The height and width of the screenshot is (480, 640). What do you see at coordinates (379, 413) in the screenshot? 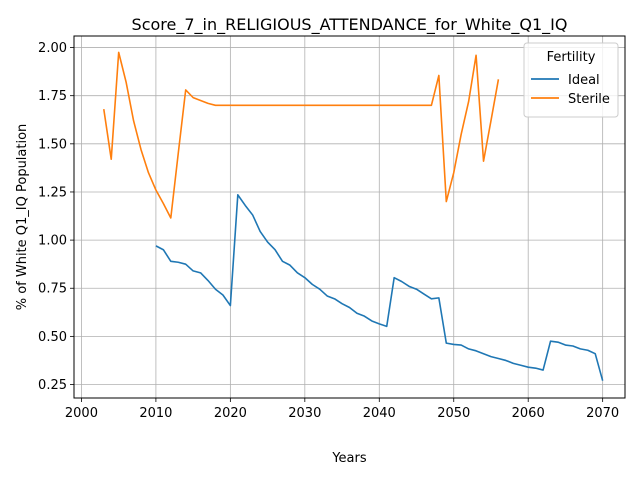
I see `x-tick-label: 2040` at bounding box center [379, 413].